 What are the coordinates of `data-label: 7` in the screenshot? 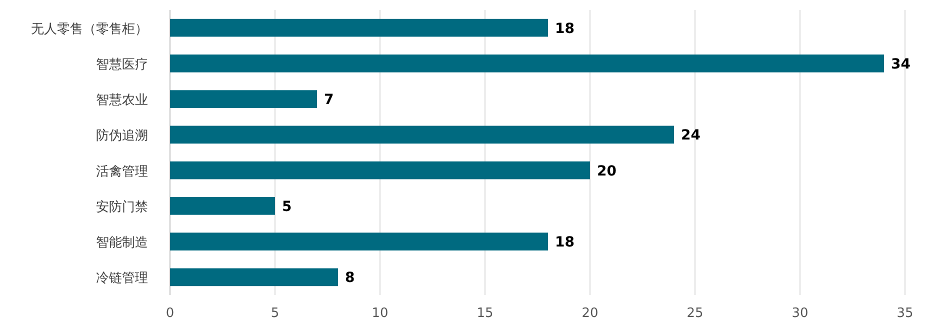 It's located at (329, 100).